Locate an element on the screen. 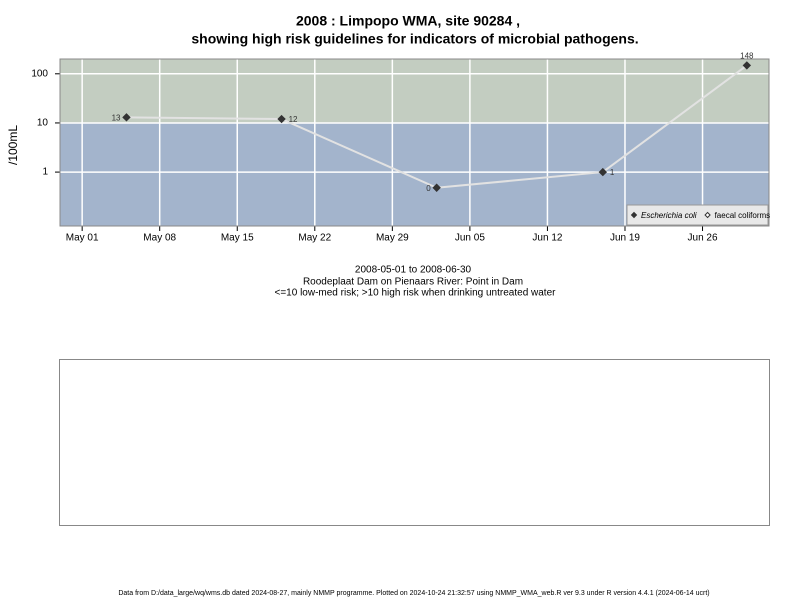 This screenshot has width=800, height=605. x-tick-label: Jun 05 is located at coordinates (470, 238).